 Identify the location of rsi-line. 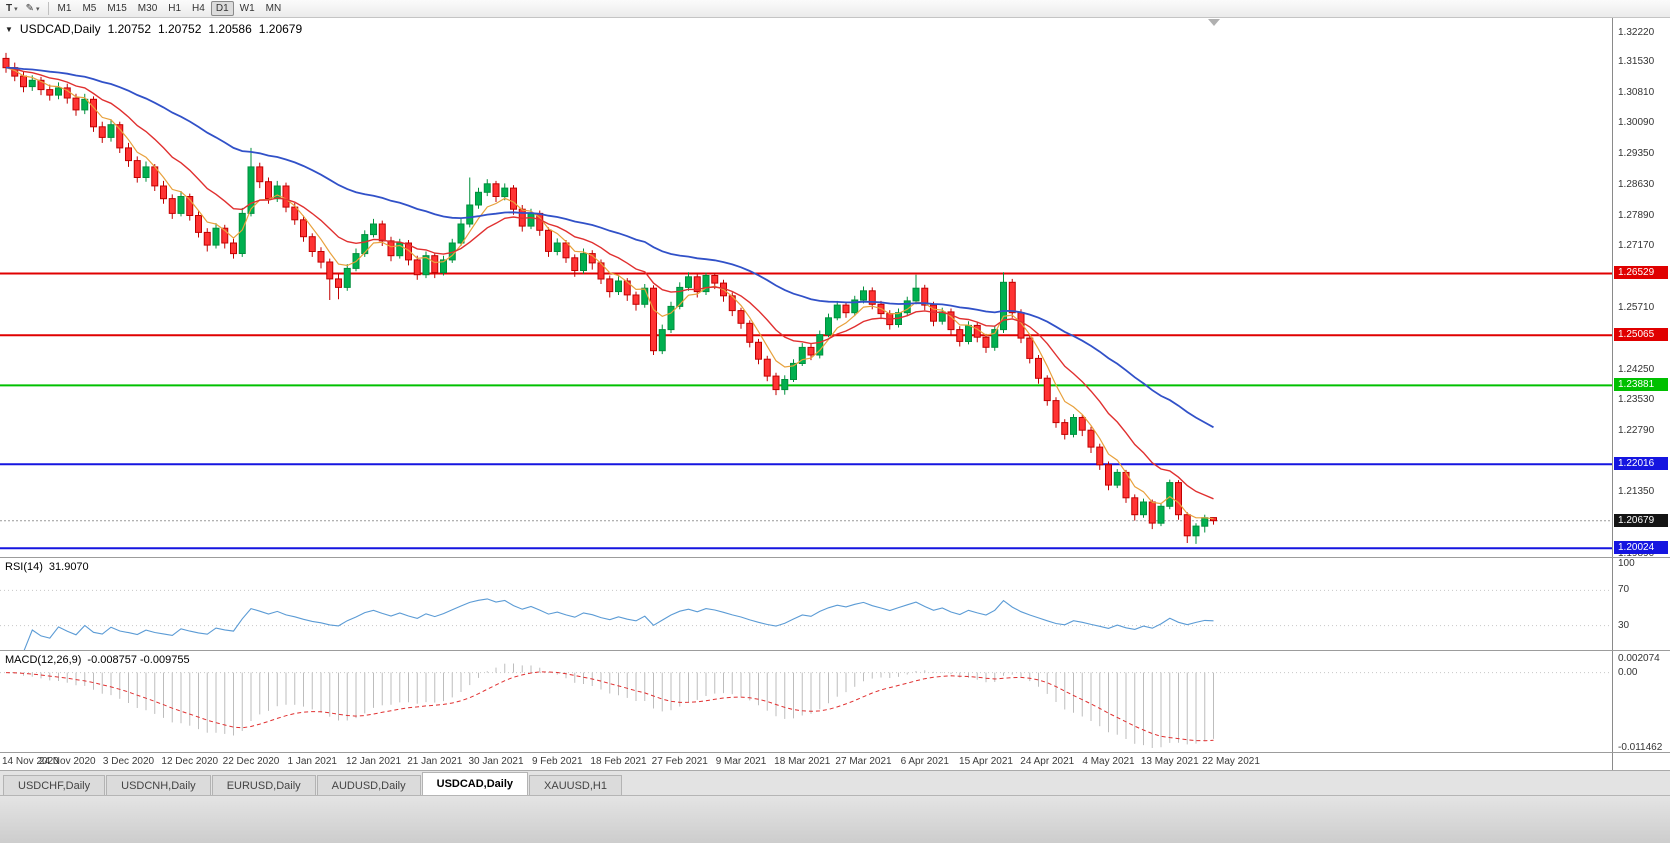
(618, 624).